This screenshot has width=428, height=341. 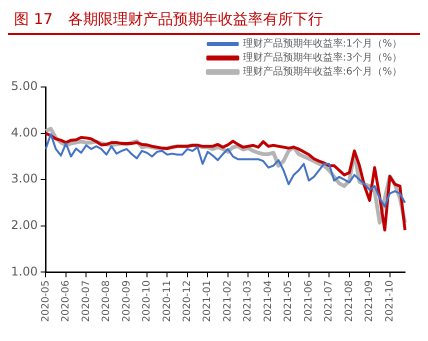 What do you see at coordinates (370, 301) in the screenshot?
I see `x-tick-label: 2021-09` at bounding box center [370, 301].